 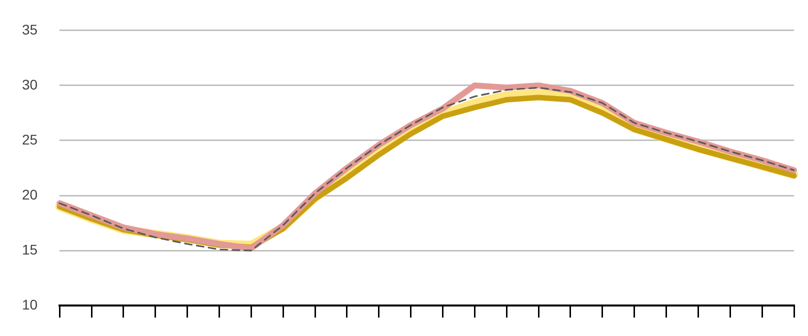 I want to click on y-tick-label: 30, so click(x=30, y=84).